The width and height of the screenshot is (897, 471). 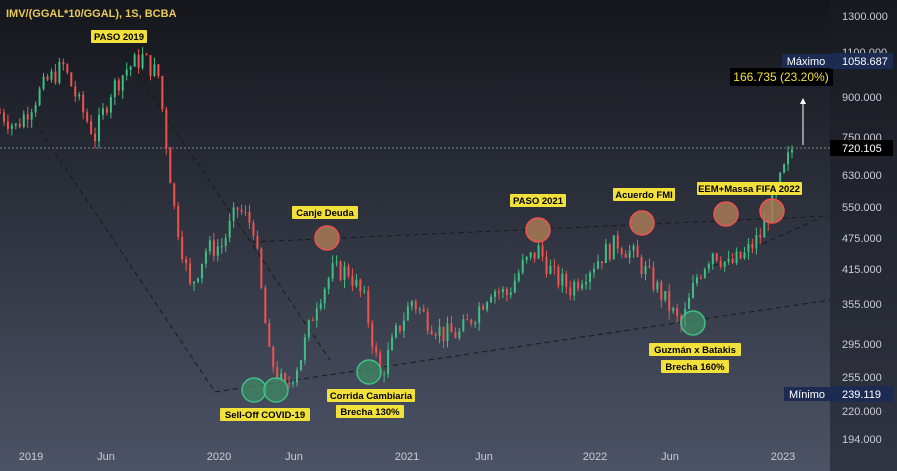 I want to click on label-eem-massa: EEM+Massa FIFA 2022, so click(x=749, y=188).